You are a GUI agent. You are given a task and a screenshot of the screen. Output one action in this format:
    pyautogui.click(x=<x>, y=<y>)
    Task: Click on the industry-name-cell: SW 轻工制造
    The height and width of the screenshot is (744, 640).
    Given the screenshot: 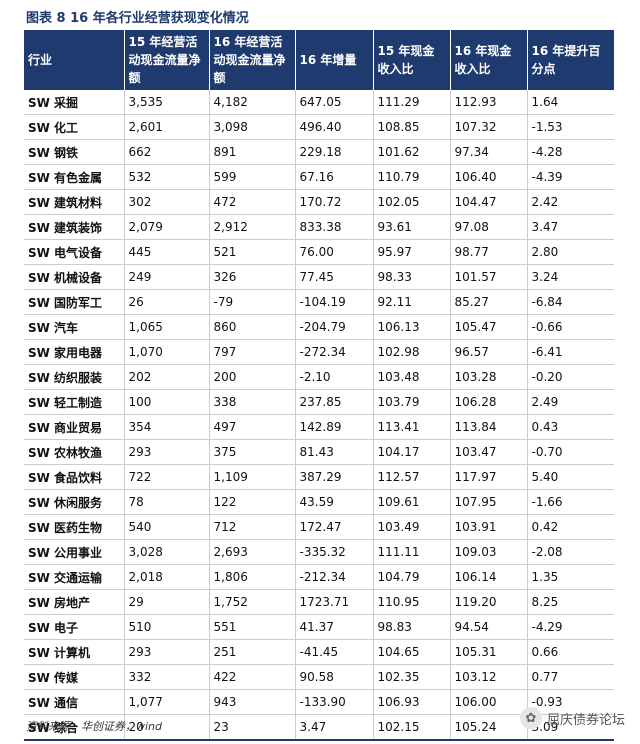 What is the action you would take?
    pyautogui.click(x=74, y=402)
    